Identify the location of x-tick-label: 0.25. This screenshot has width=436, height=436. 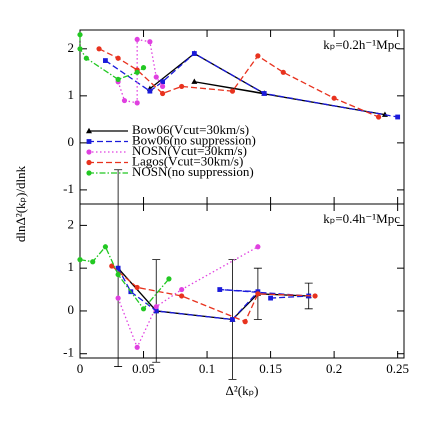
(397, 368).